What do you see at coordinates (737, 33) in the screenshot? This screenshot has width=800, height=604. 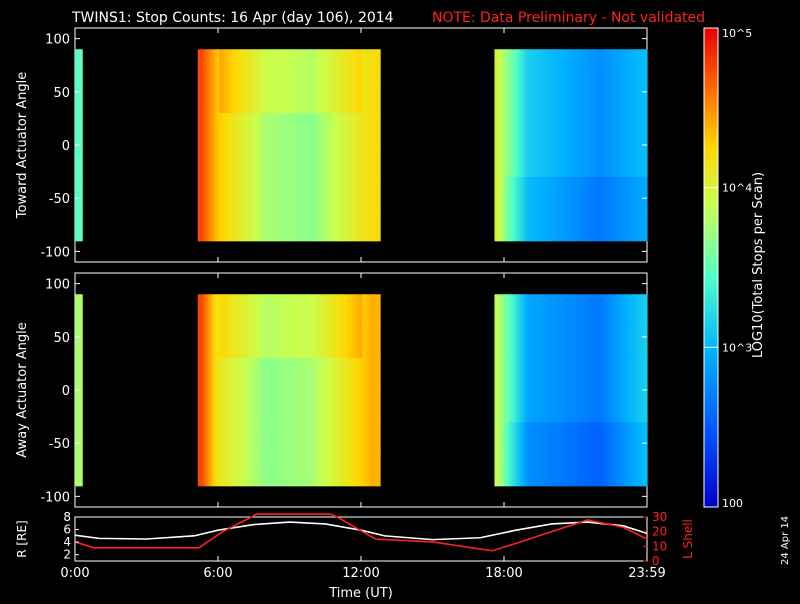 I see `colorbar-tick-label: 10^5` at bounding box center [737, 33].